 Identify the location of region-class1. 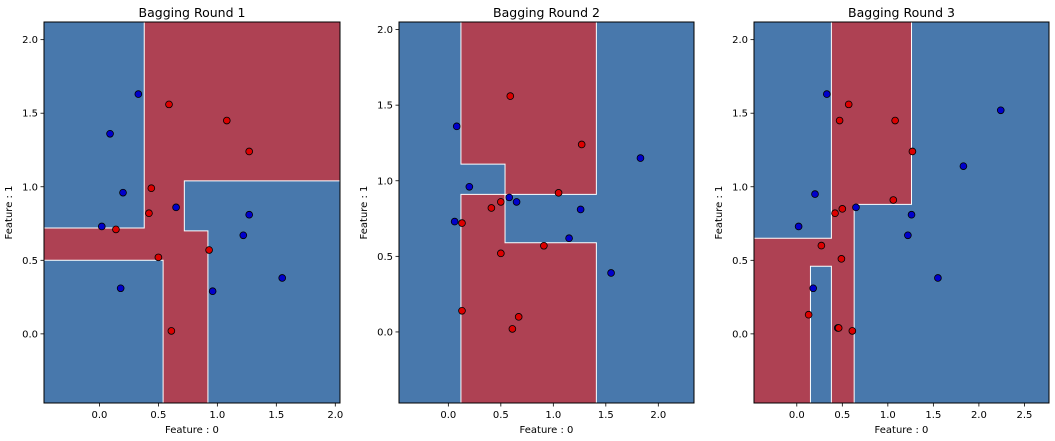
(528, 298).